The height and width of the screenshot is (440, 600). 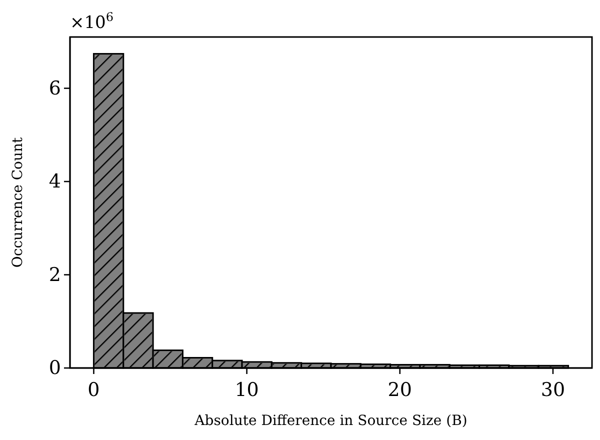 I want to click on x-axis-title: Absolute Difference in Source Size (B), so click(x=331, y=421).